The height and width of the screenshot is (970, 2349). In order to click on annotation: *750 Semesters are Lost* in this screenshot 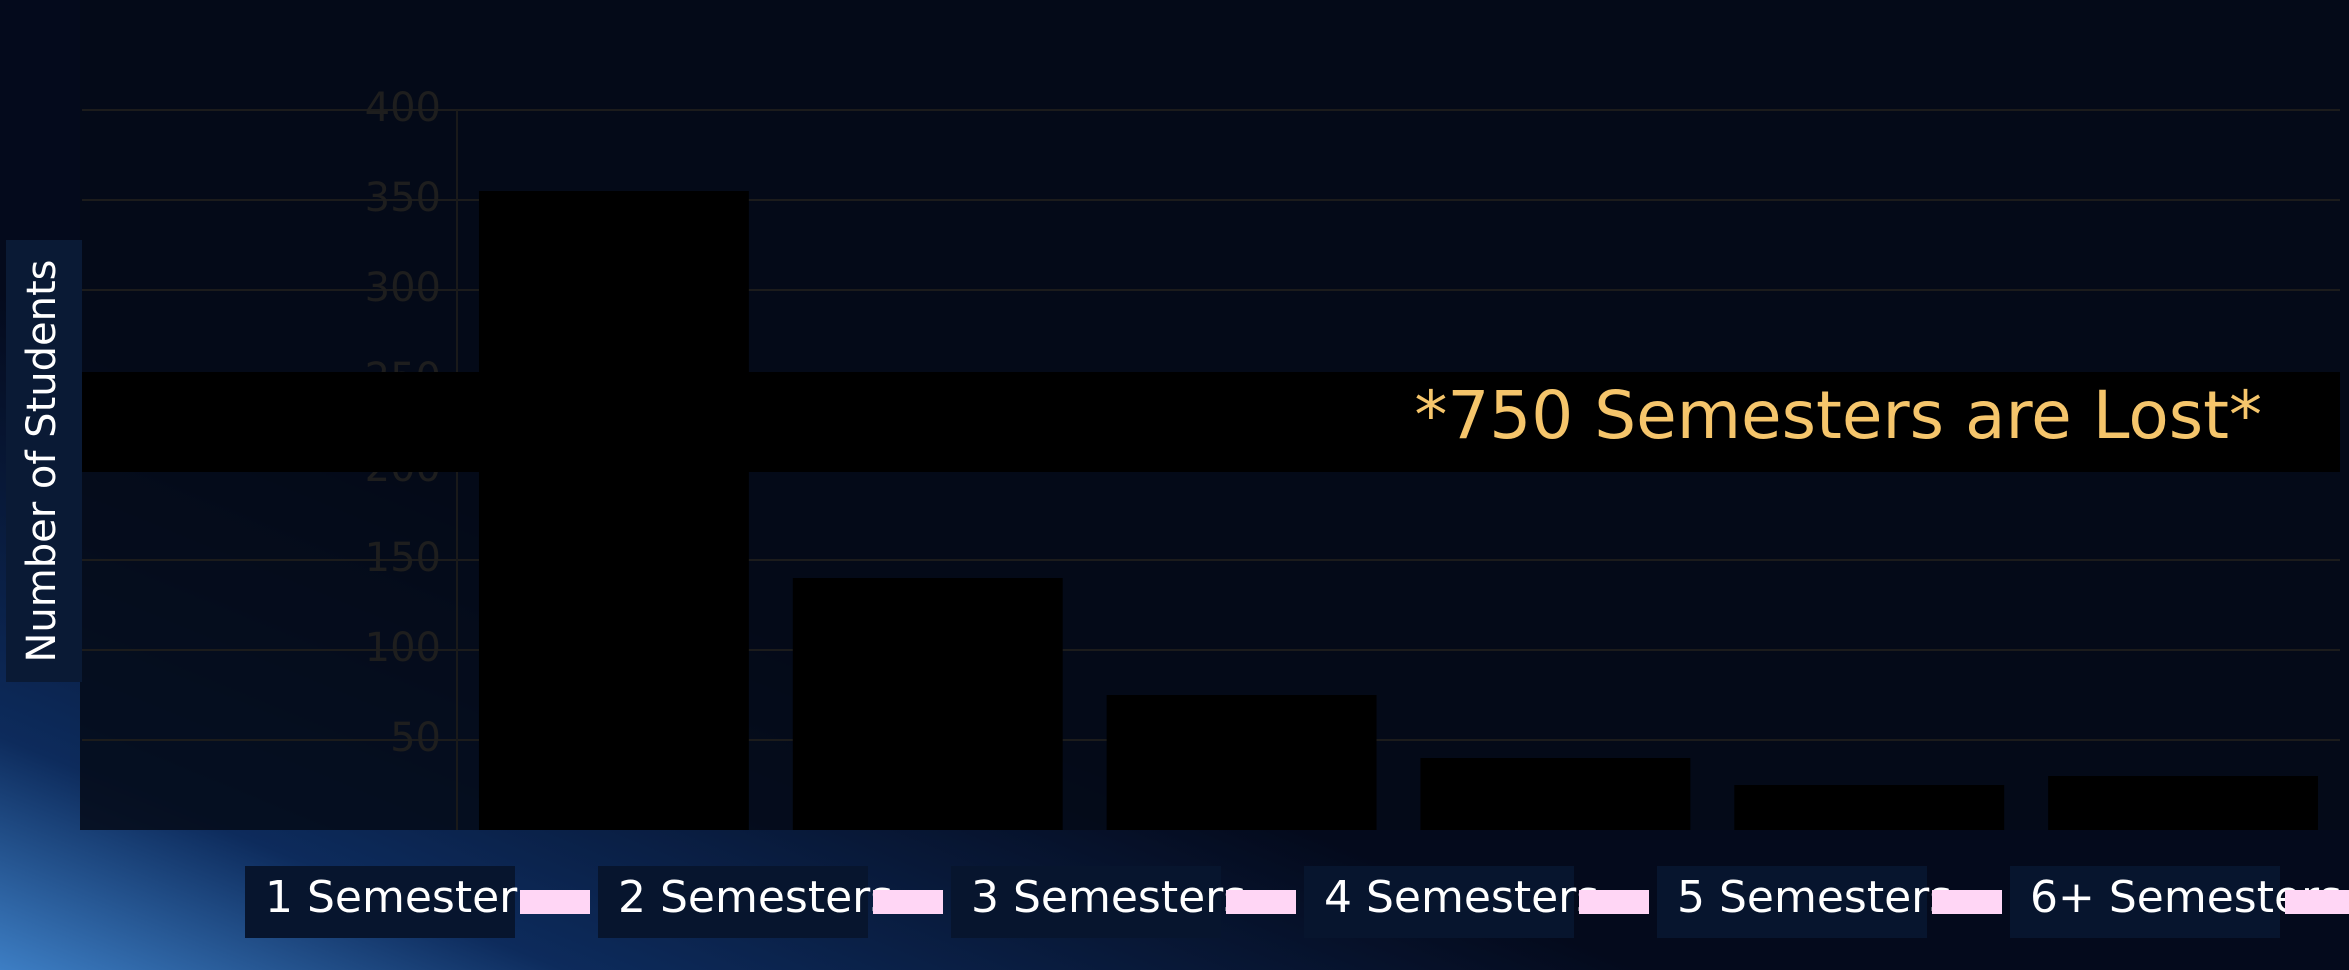, I will do `click(1838, 415)`.